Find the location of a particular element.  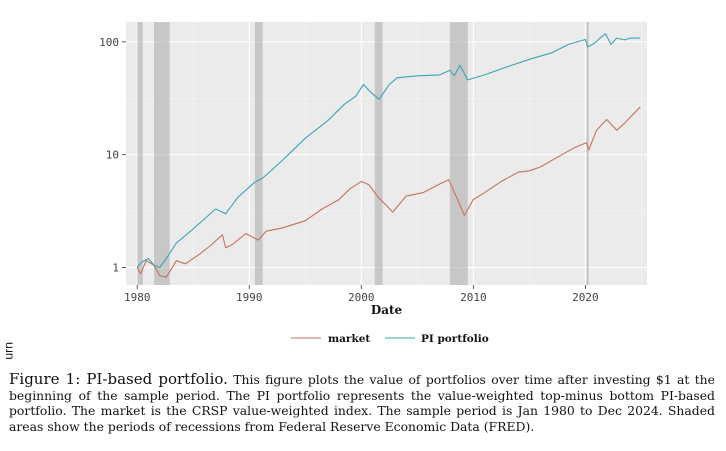

legend-label: PI portfolio is located at coordinates (455, 339).